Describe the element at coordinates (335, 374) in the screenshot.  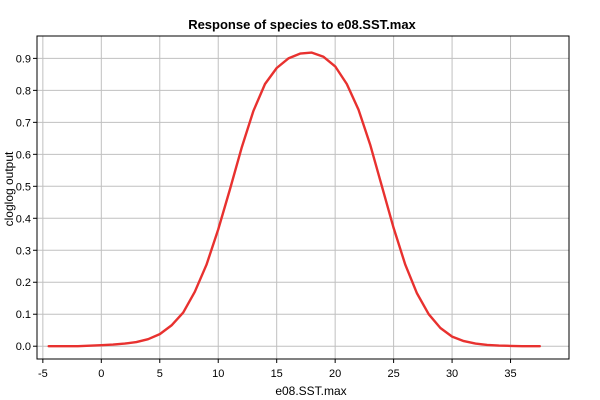
I see `x-tick-label: 20` at that location.